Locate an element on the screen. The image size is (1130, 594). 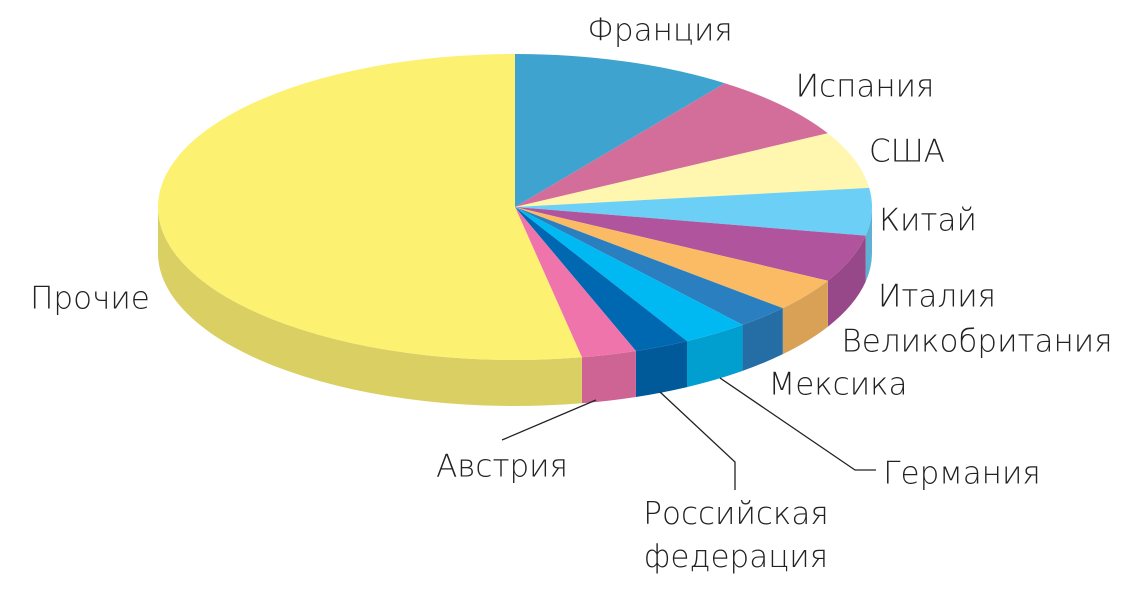
slice-label: Италия is located at coordinates (937, 297).